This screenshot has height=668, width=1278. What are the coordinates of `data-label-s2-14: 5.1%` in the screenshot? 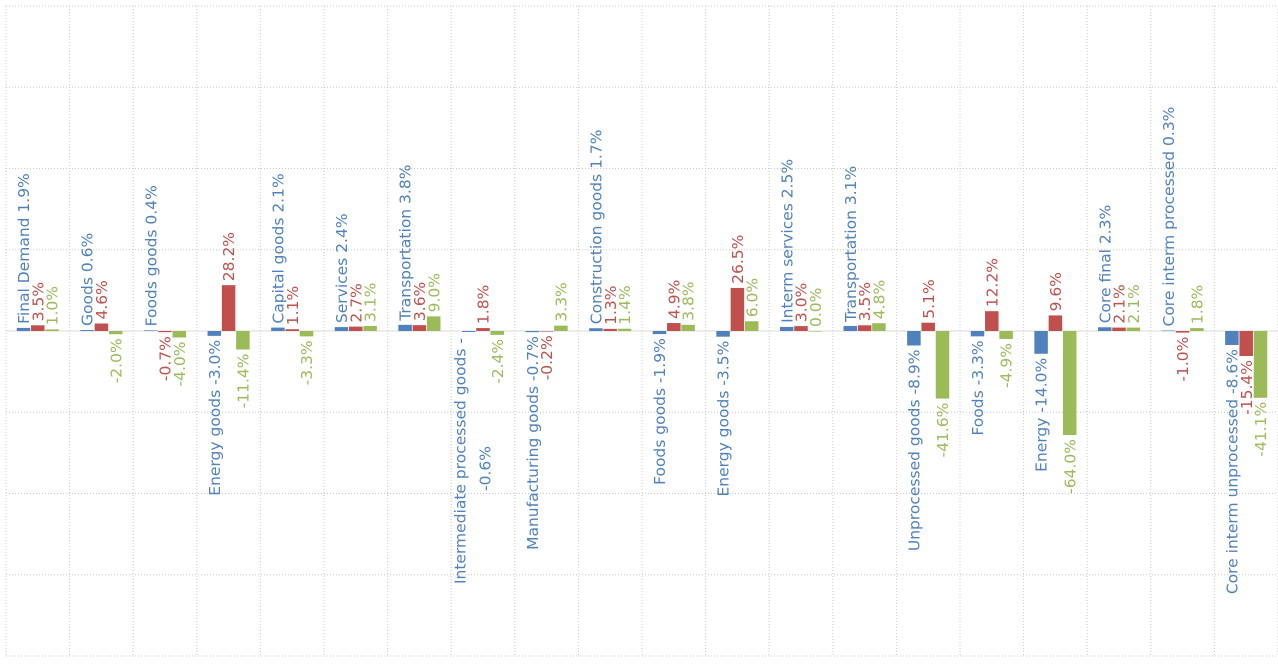 It's located at (929, 298).